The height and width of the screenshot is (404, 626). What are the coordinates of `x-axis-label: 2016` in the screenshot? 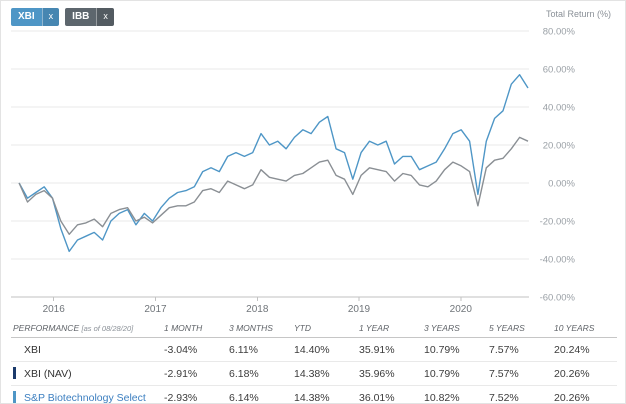 It's located at (54, 309).